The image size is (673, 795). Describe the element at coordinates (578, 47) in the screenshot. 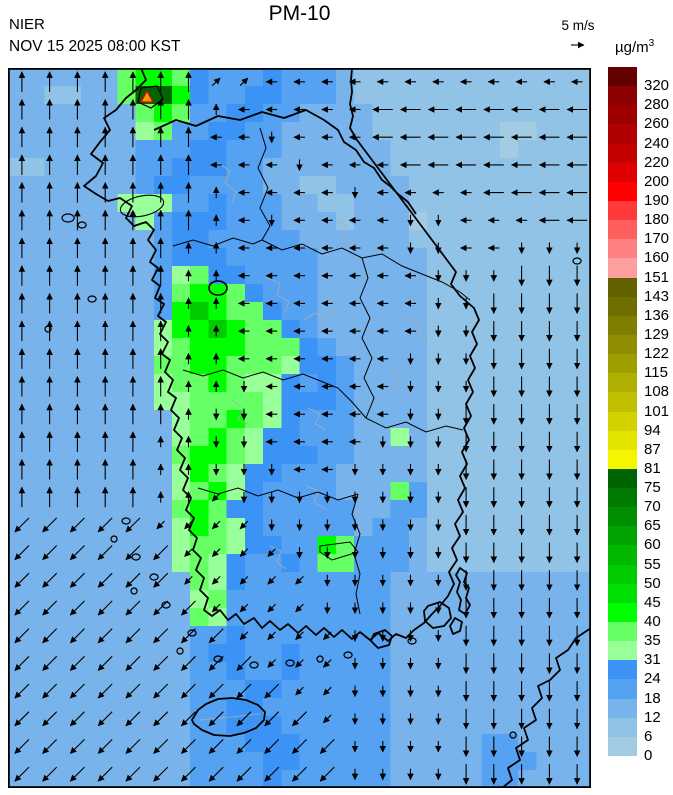

I see `wind-scale-arrow-icon` at that location.